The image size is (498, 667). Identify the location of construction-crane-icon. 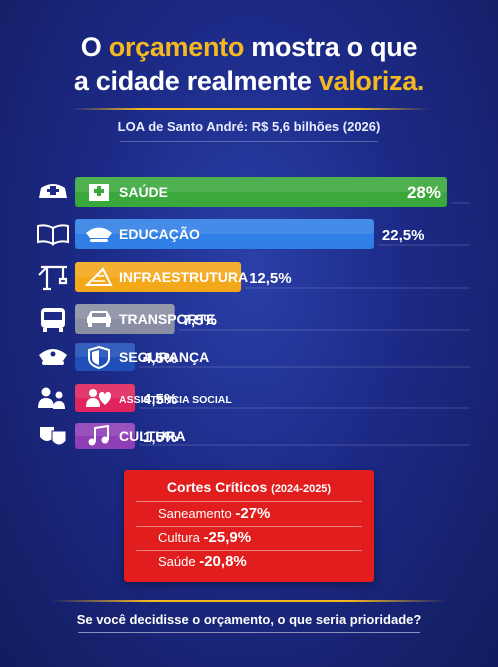
(53, 278).